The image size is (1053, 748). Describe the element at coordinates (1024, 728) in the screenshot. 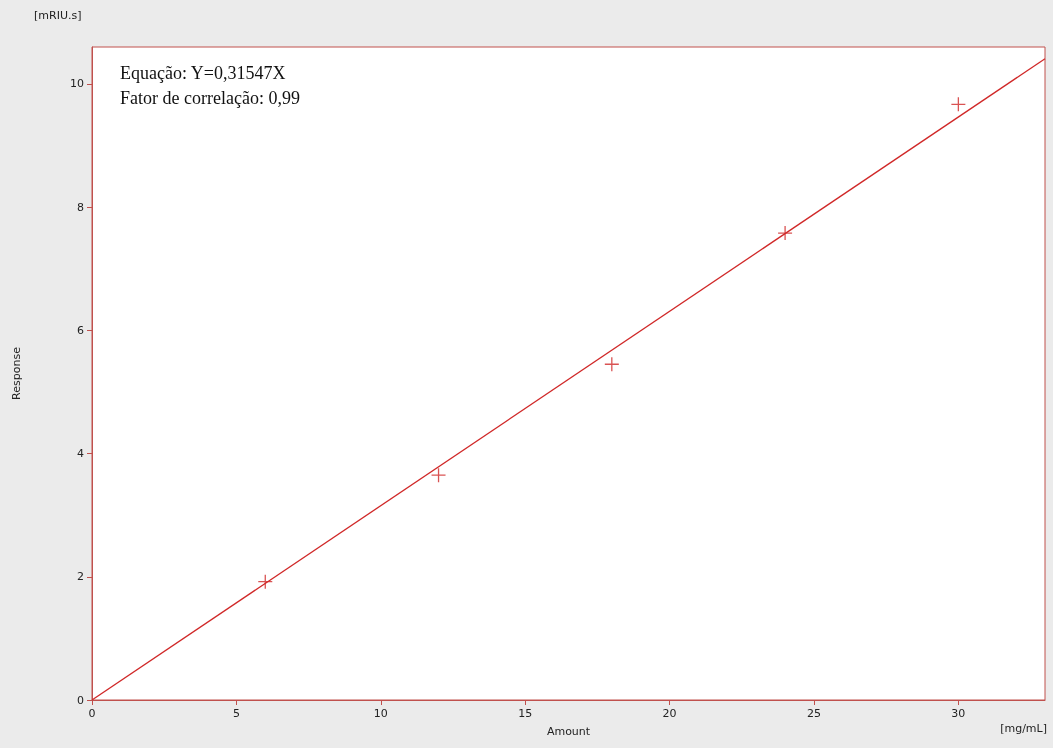

I see `text: [mg/mL]` at that location.